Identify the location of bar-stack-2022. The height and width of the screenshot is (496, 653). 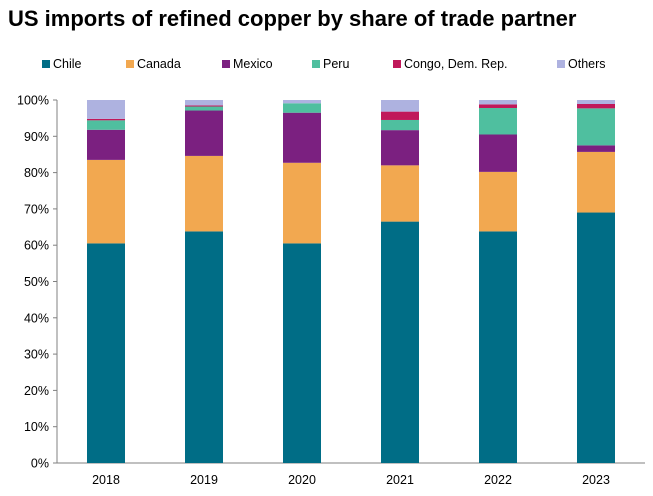
(498, 281).